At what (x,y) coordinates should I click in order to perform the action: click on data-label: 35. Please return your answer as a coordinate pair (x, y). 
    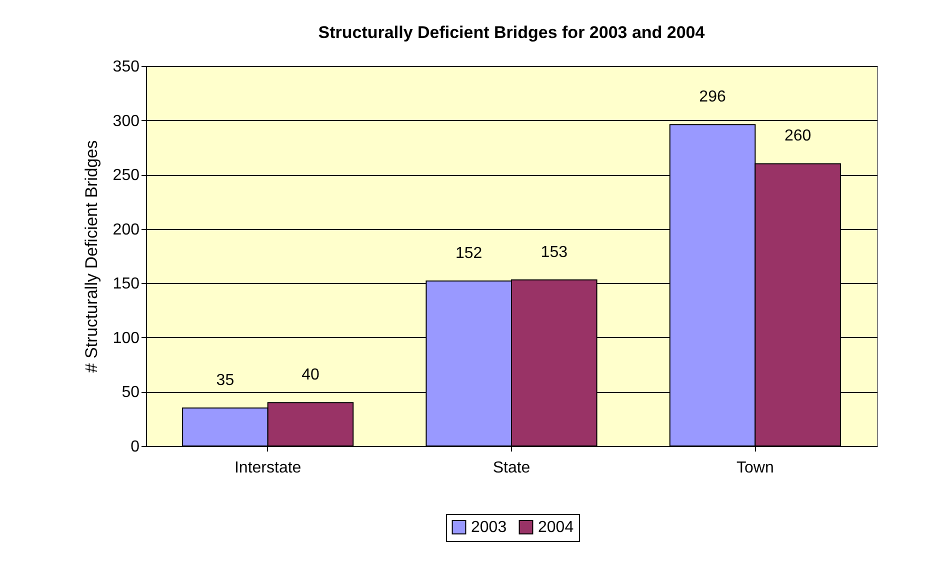
    Looking at the image, I should click on (225, 380).